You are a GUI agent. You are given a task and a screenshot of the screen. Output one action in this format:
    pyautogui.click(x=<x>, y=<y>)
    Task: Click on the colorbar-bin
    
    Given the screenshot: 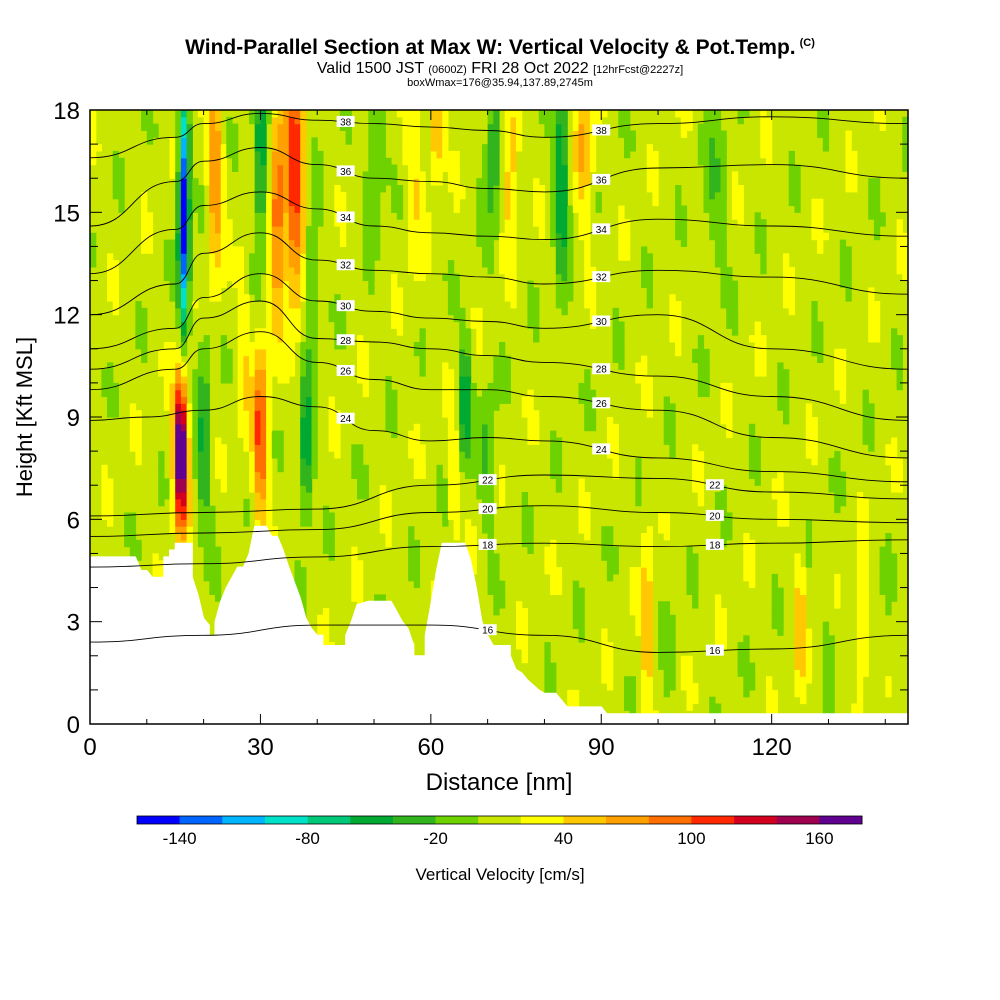 What is the action you would take?
    pyautogui.click(x=585, y=820)
    